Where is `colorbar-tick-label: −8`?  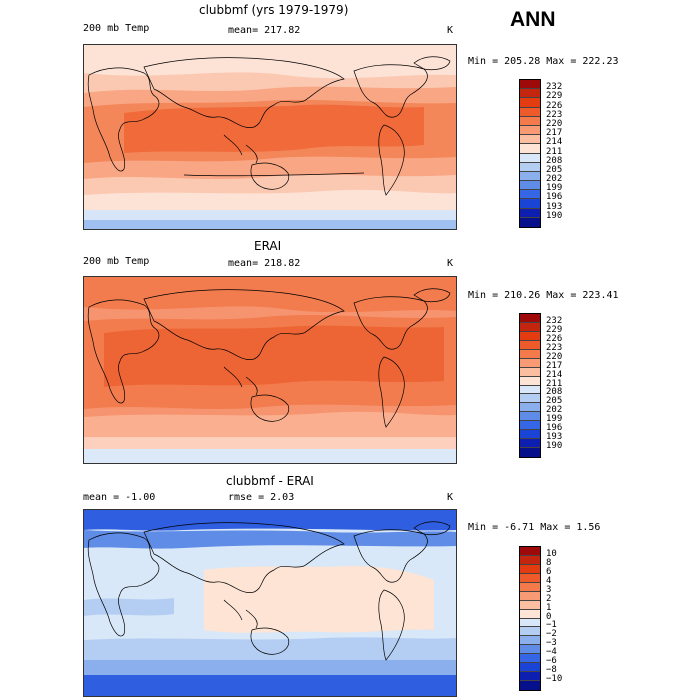 colorbar-tick-label: −8 is located at coordinates (551, 670).